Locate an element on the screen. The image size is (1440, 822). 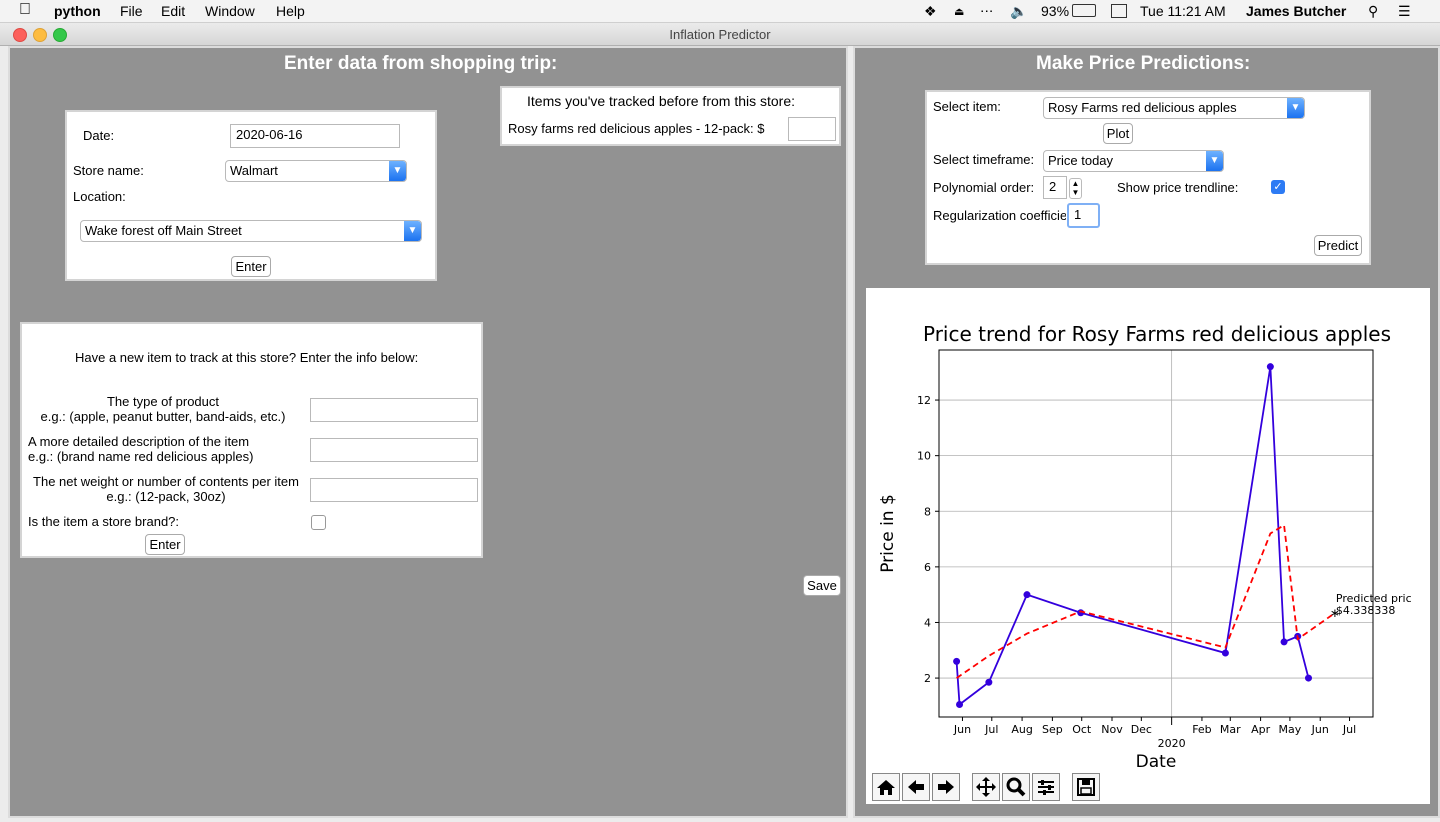
store-select: Walmart ▼ is located at coordinates (316, 171).